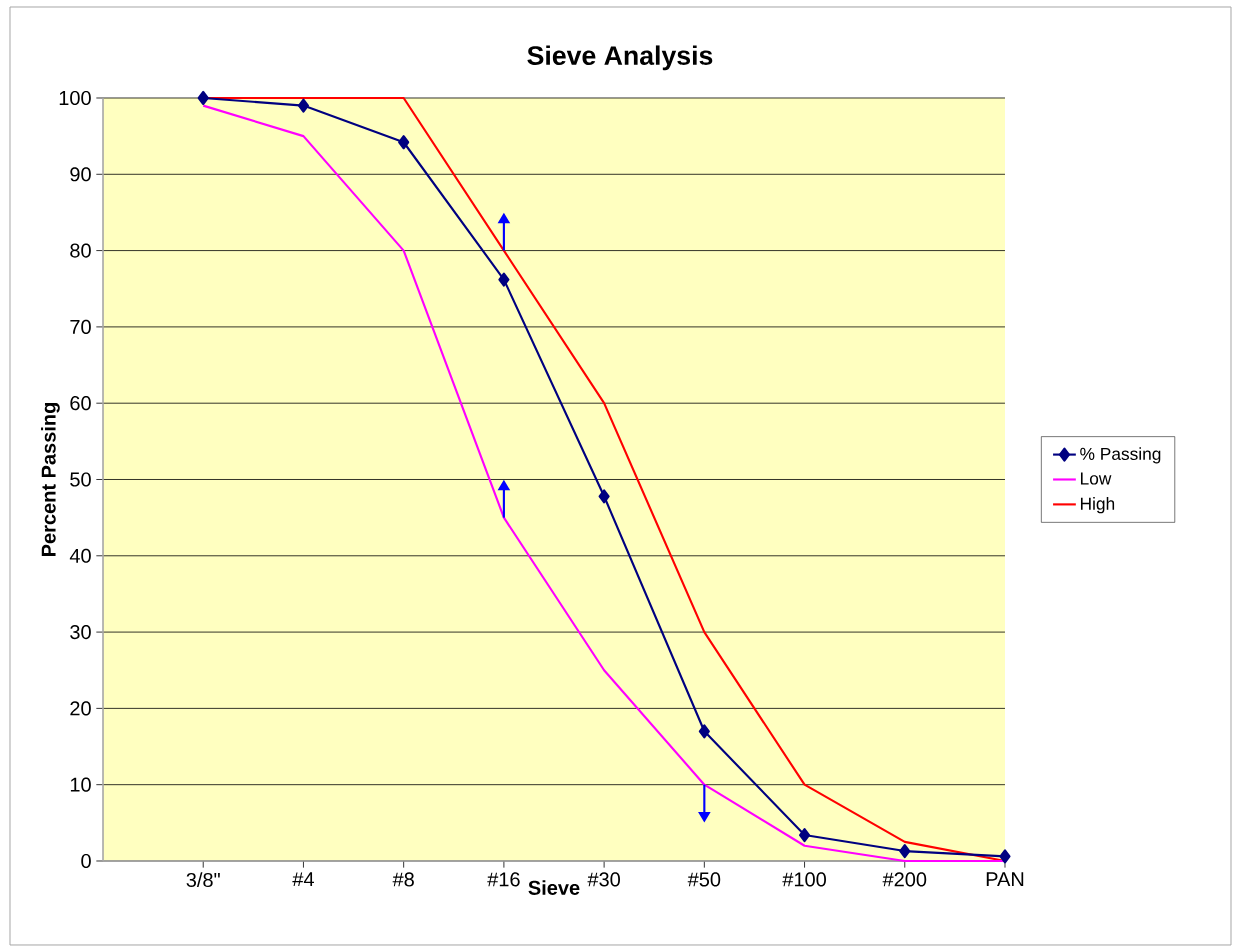 Image resolution: width=1233 pixels, height=947 pixels. Describe the element at coordinates (804, 879) in the screenshot. I see `x-tick-label: #100` at that location.